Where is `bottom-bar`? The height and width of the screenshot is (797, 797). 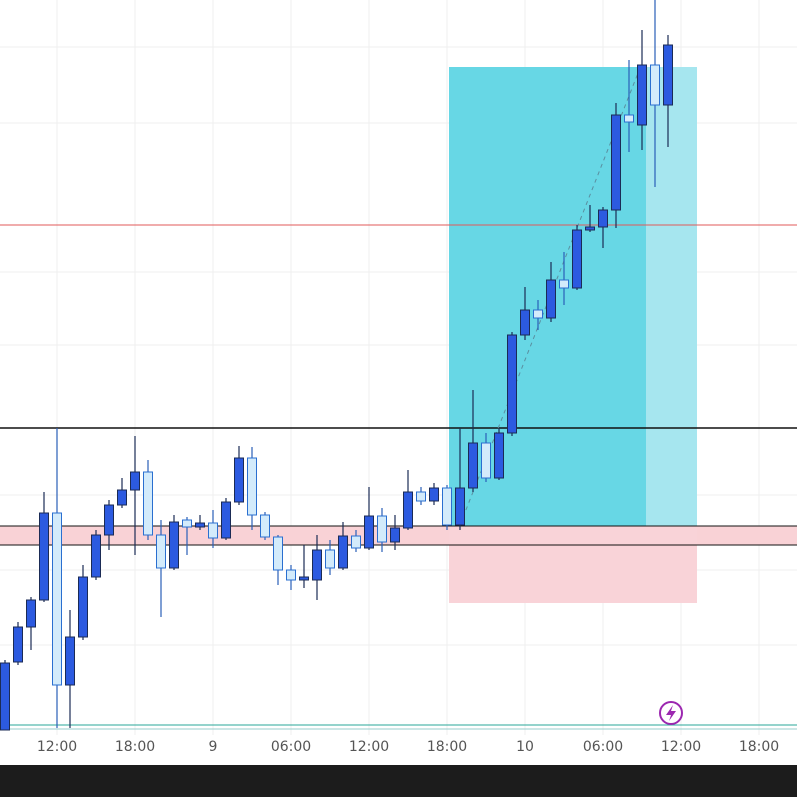
bottom-bar is located at coordinates (398, 781).